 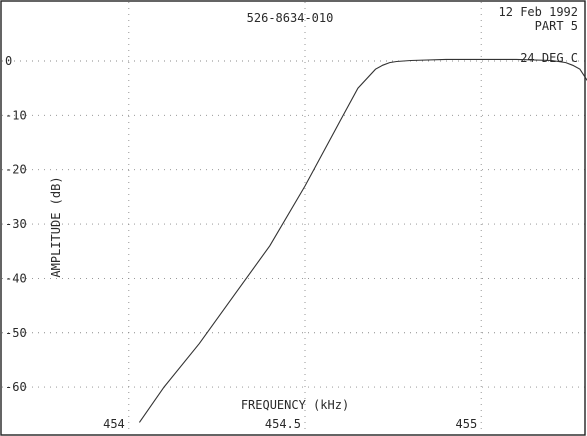 I want to click on y-tick-label: -20, so click(x=16, y=170).